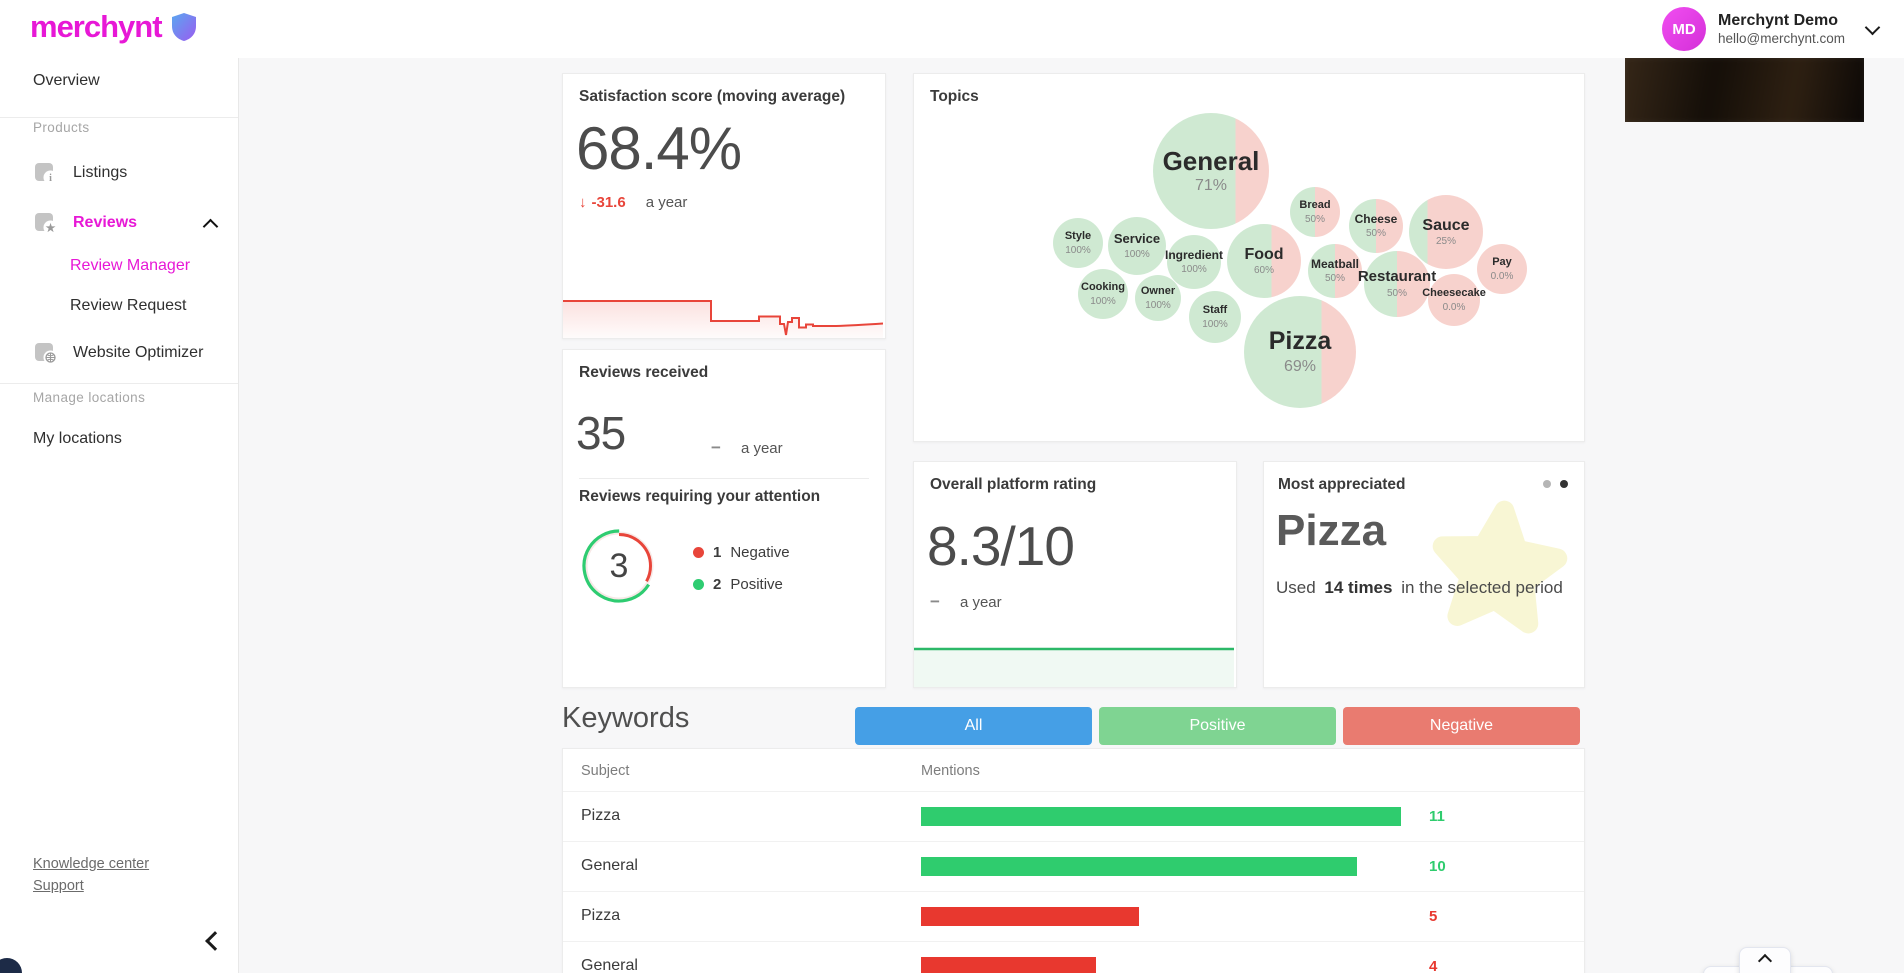  I want to click on positive-dot-icon, so click(698, 584).